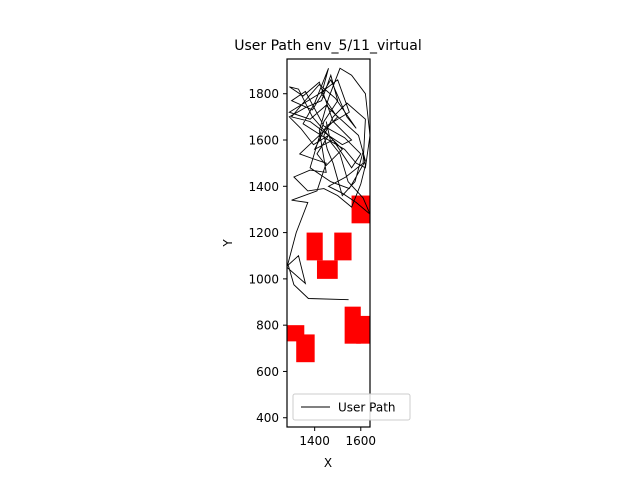  What do you see at coordinates (263, 279) in the screenshot?
I see `y-tick-label: 1000` at bounding box center [263, 279].